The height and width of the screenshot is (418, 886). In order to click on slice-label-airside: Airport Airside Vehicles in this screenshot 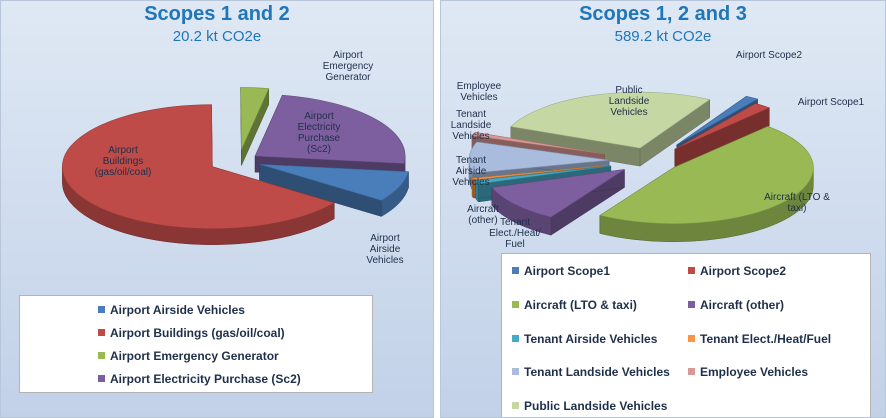, I will do `click(384, 249)`.